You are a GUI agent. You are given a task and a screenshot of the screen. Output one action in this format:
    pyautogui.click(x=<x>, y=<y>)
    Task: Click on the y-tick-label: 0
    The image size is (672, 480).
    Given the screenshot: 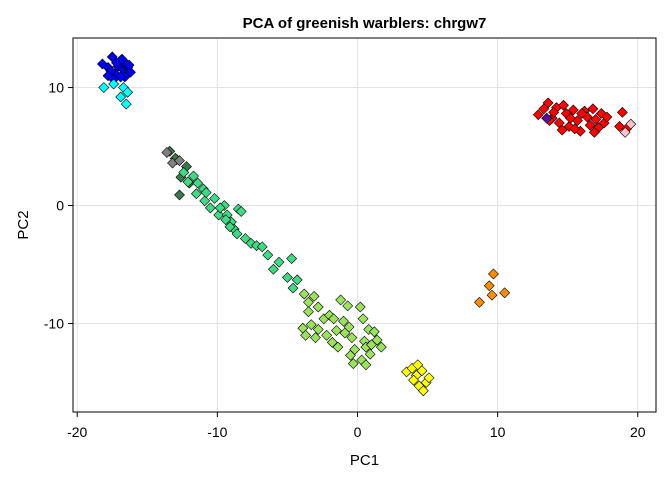 What is the action you would take?
    pyautogui.click(x=60, y=206)
    